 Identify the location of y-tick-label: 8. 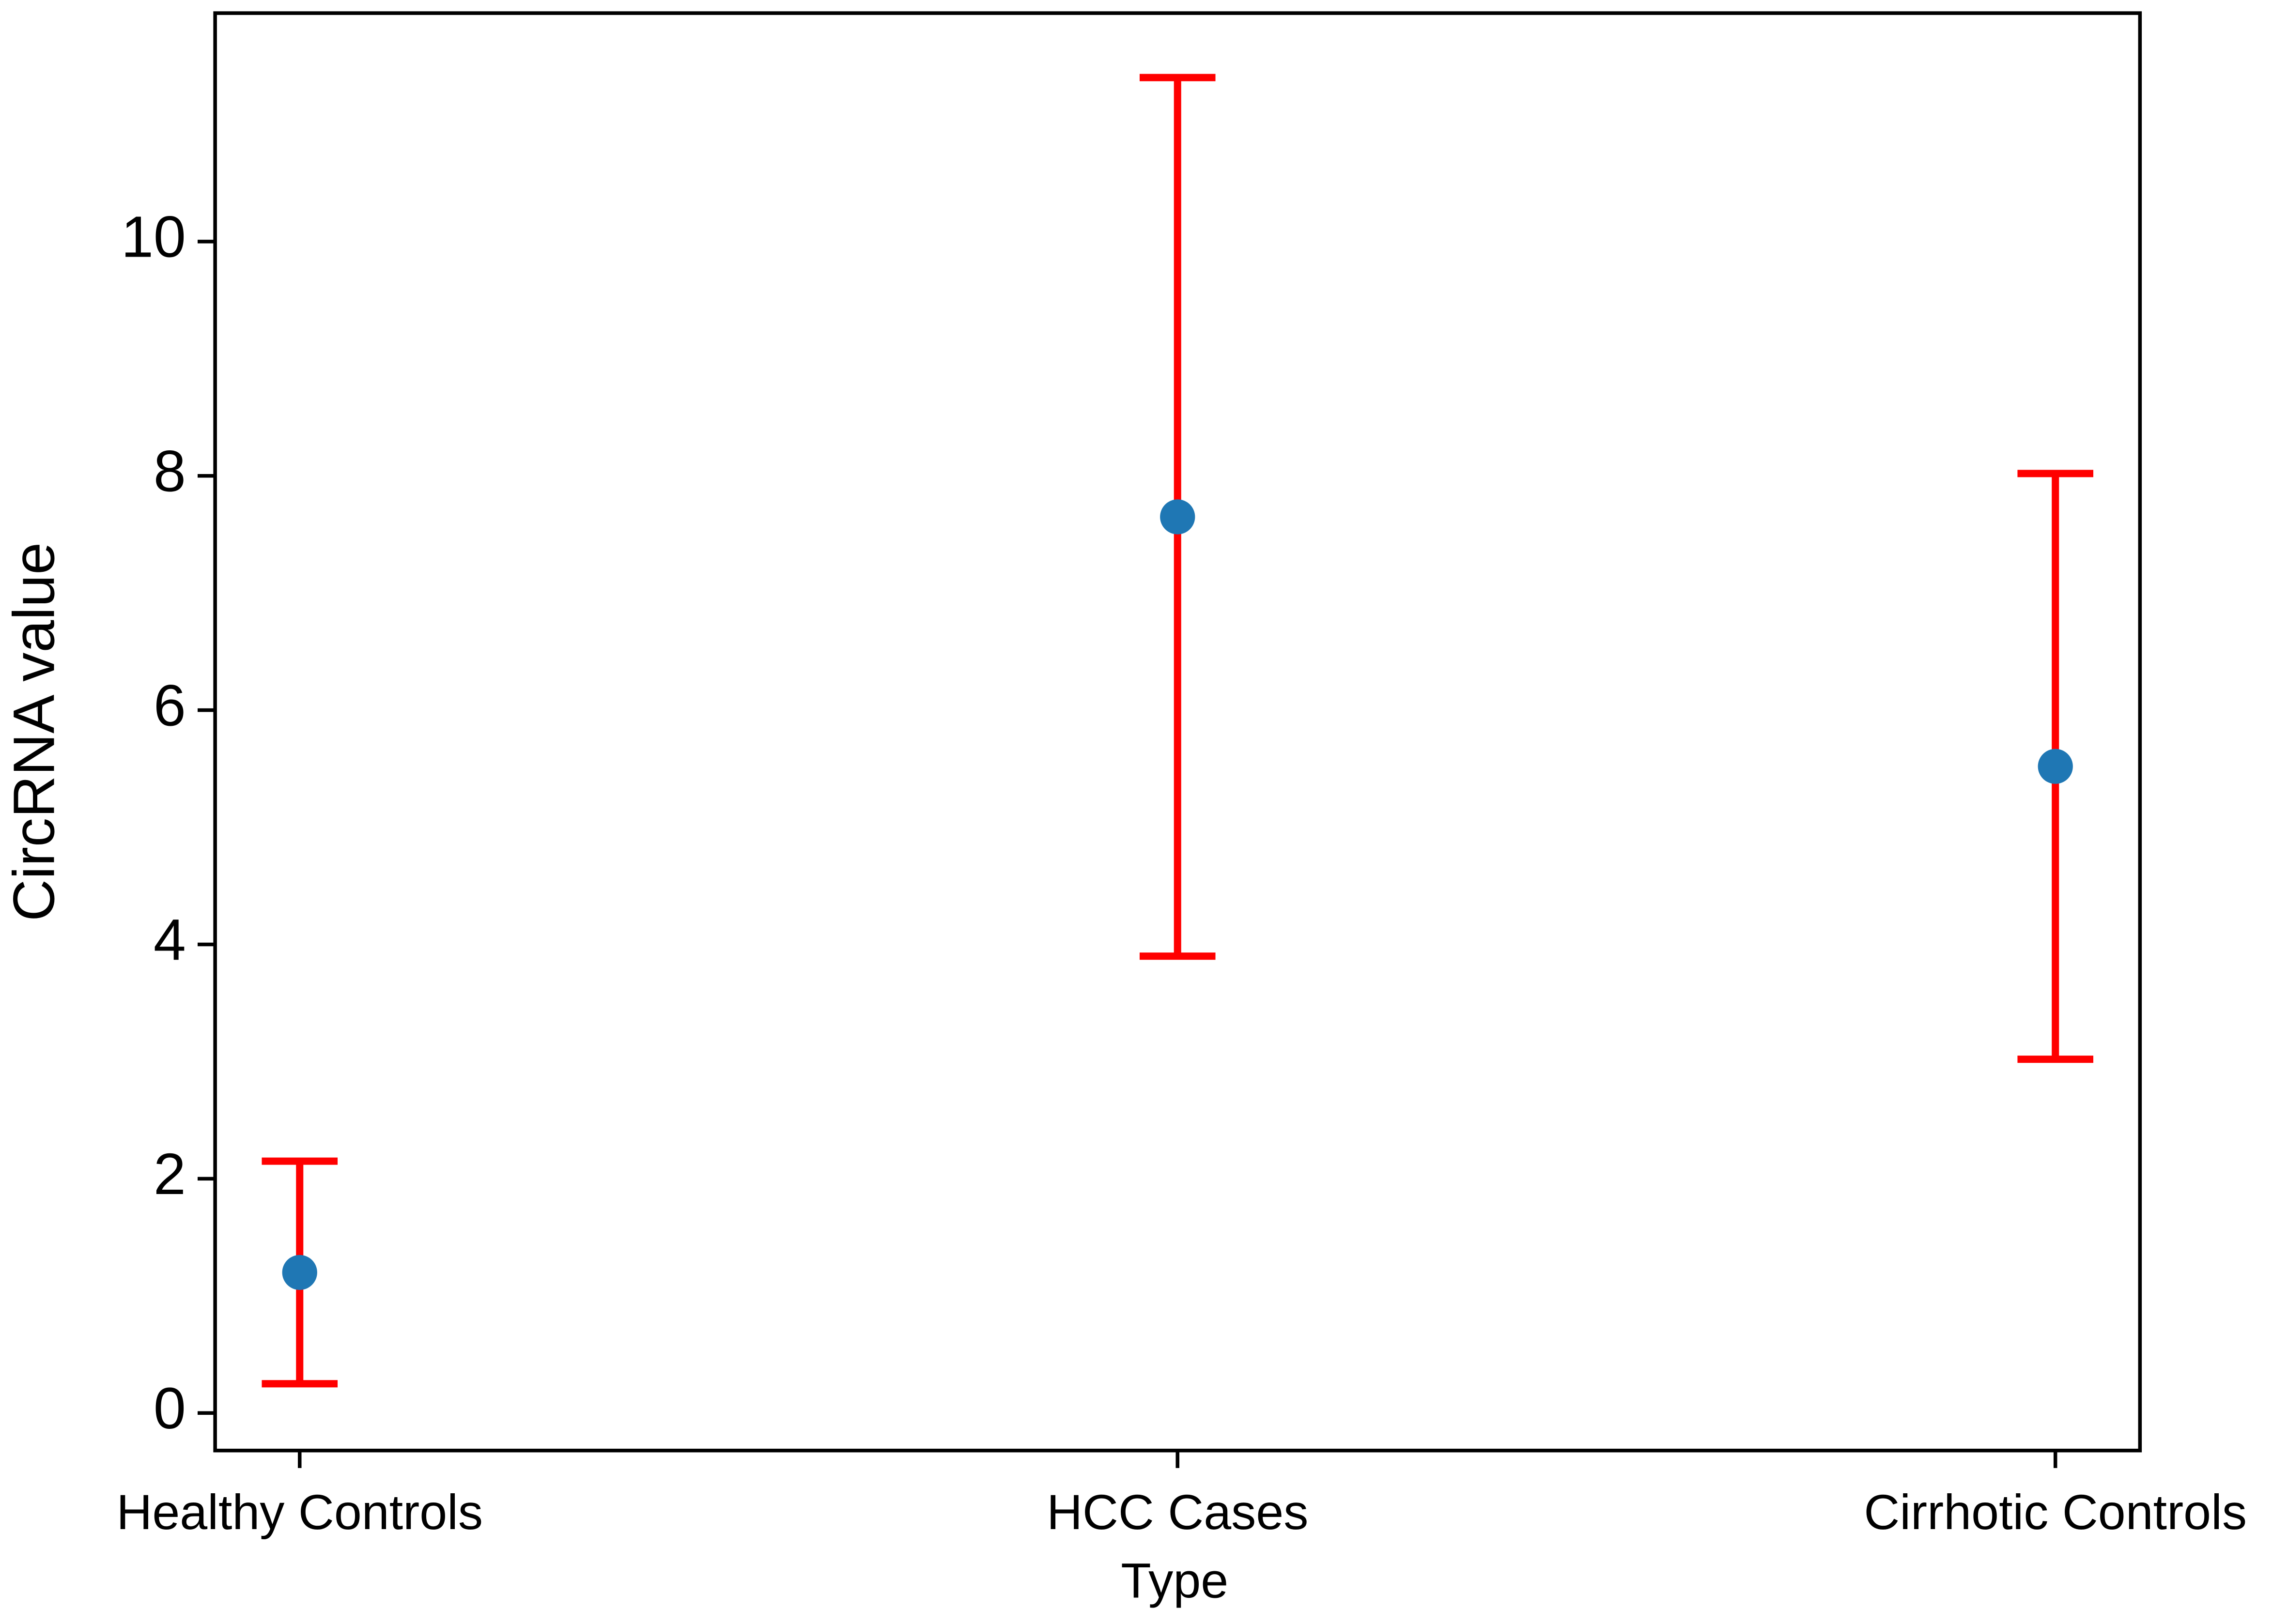
(170, 471).